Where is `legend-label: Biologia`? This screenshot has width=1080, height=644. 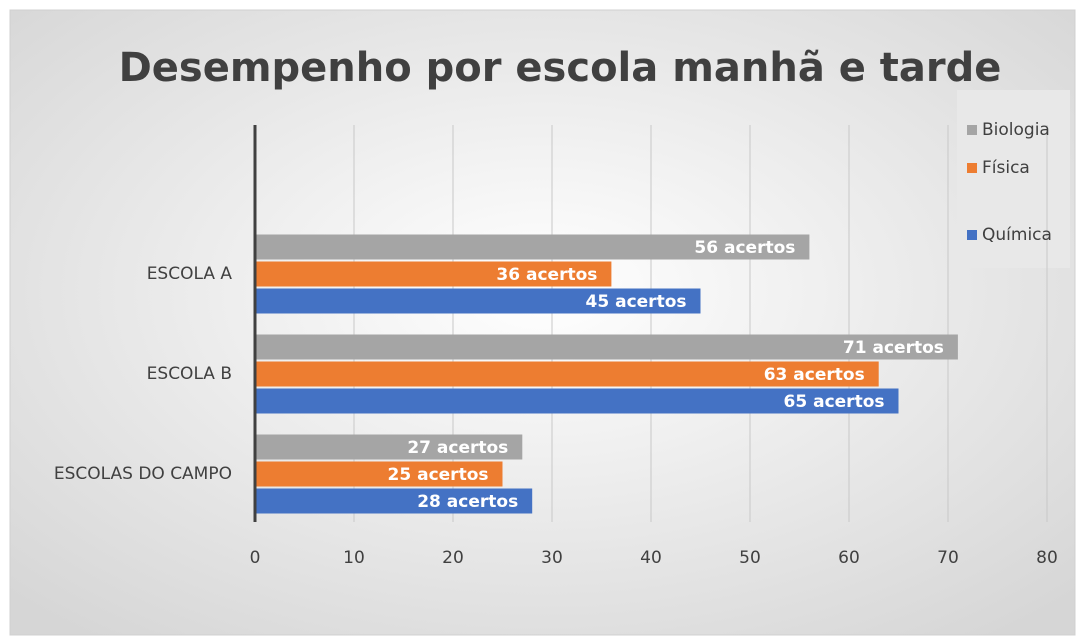 legend-label: Biologia is located at coordinates (1016, 130).